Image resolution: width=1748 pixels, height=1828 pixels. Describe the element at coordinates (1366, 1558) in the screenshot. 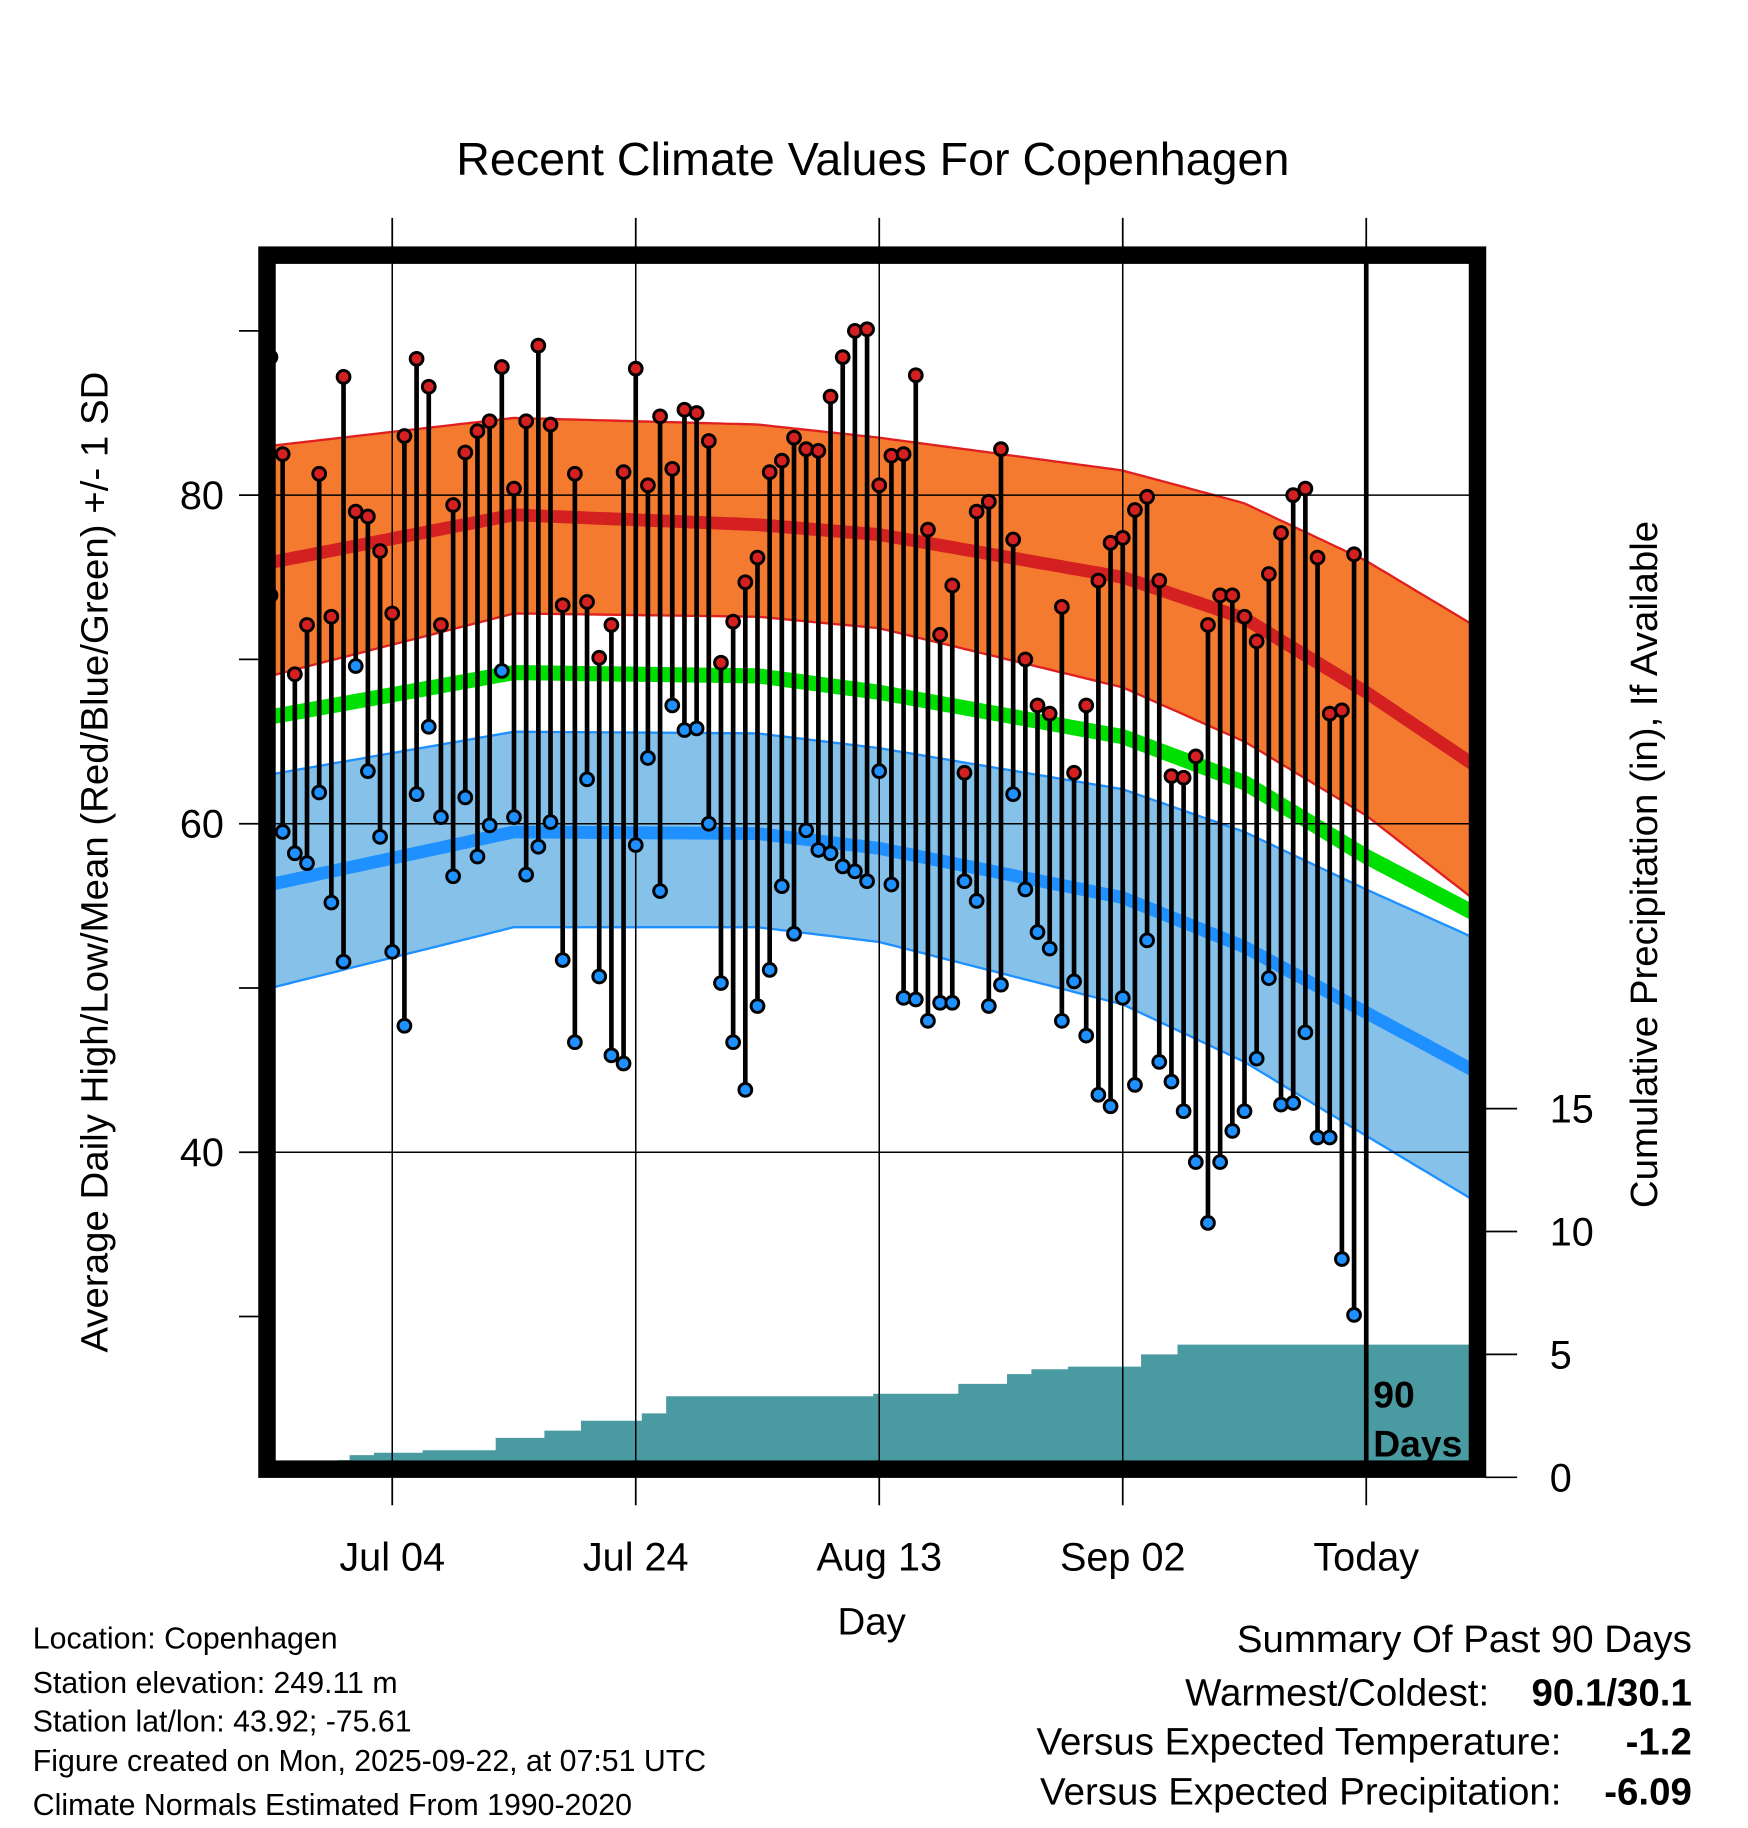

I see `x-tick-label: Today` at that location.